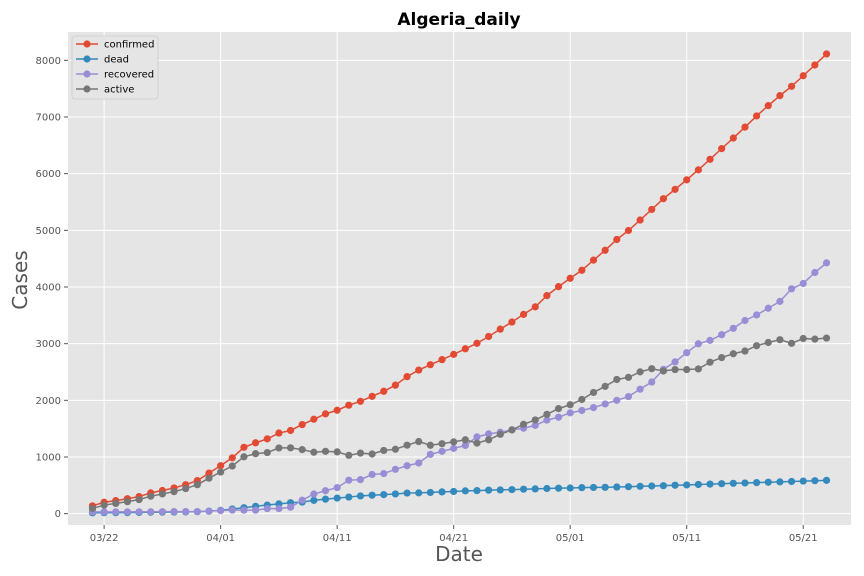  I want to click on legend-marker, so click(87, 44).